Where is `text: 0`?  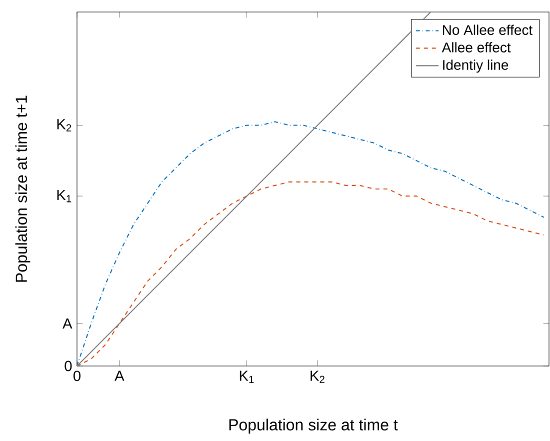
text: 0 is located at coordinates (68, 366).